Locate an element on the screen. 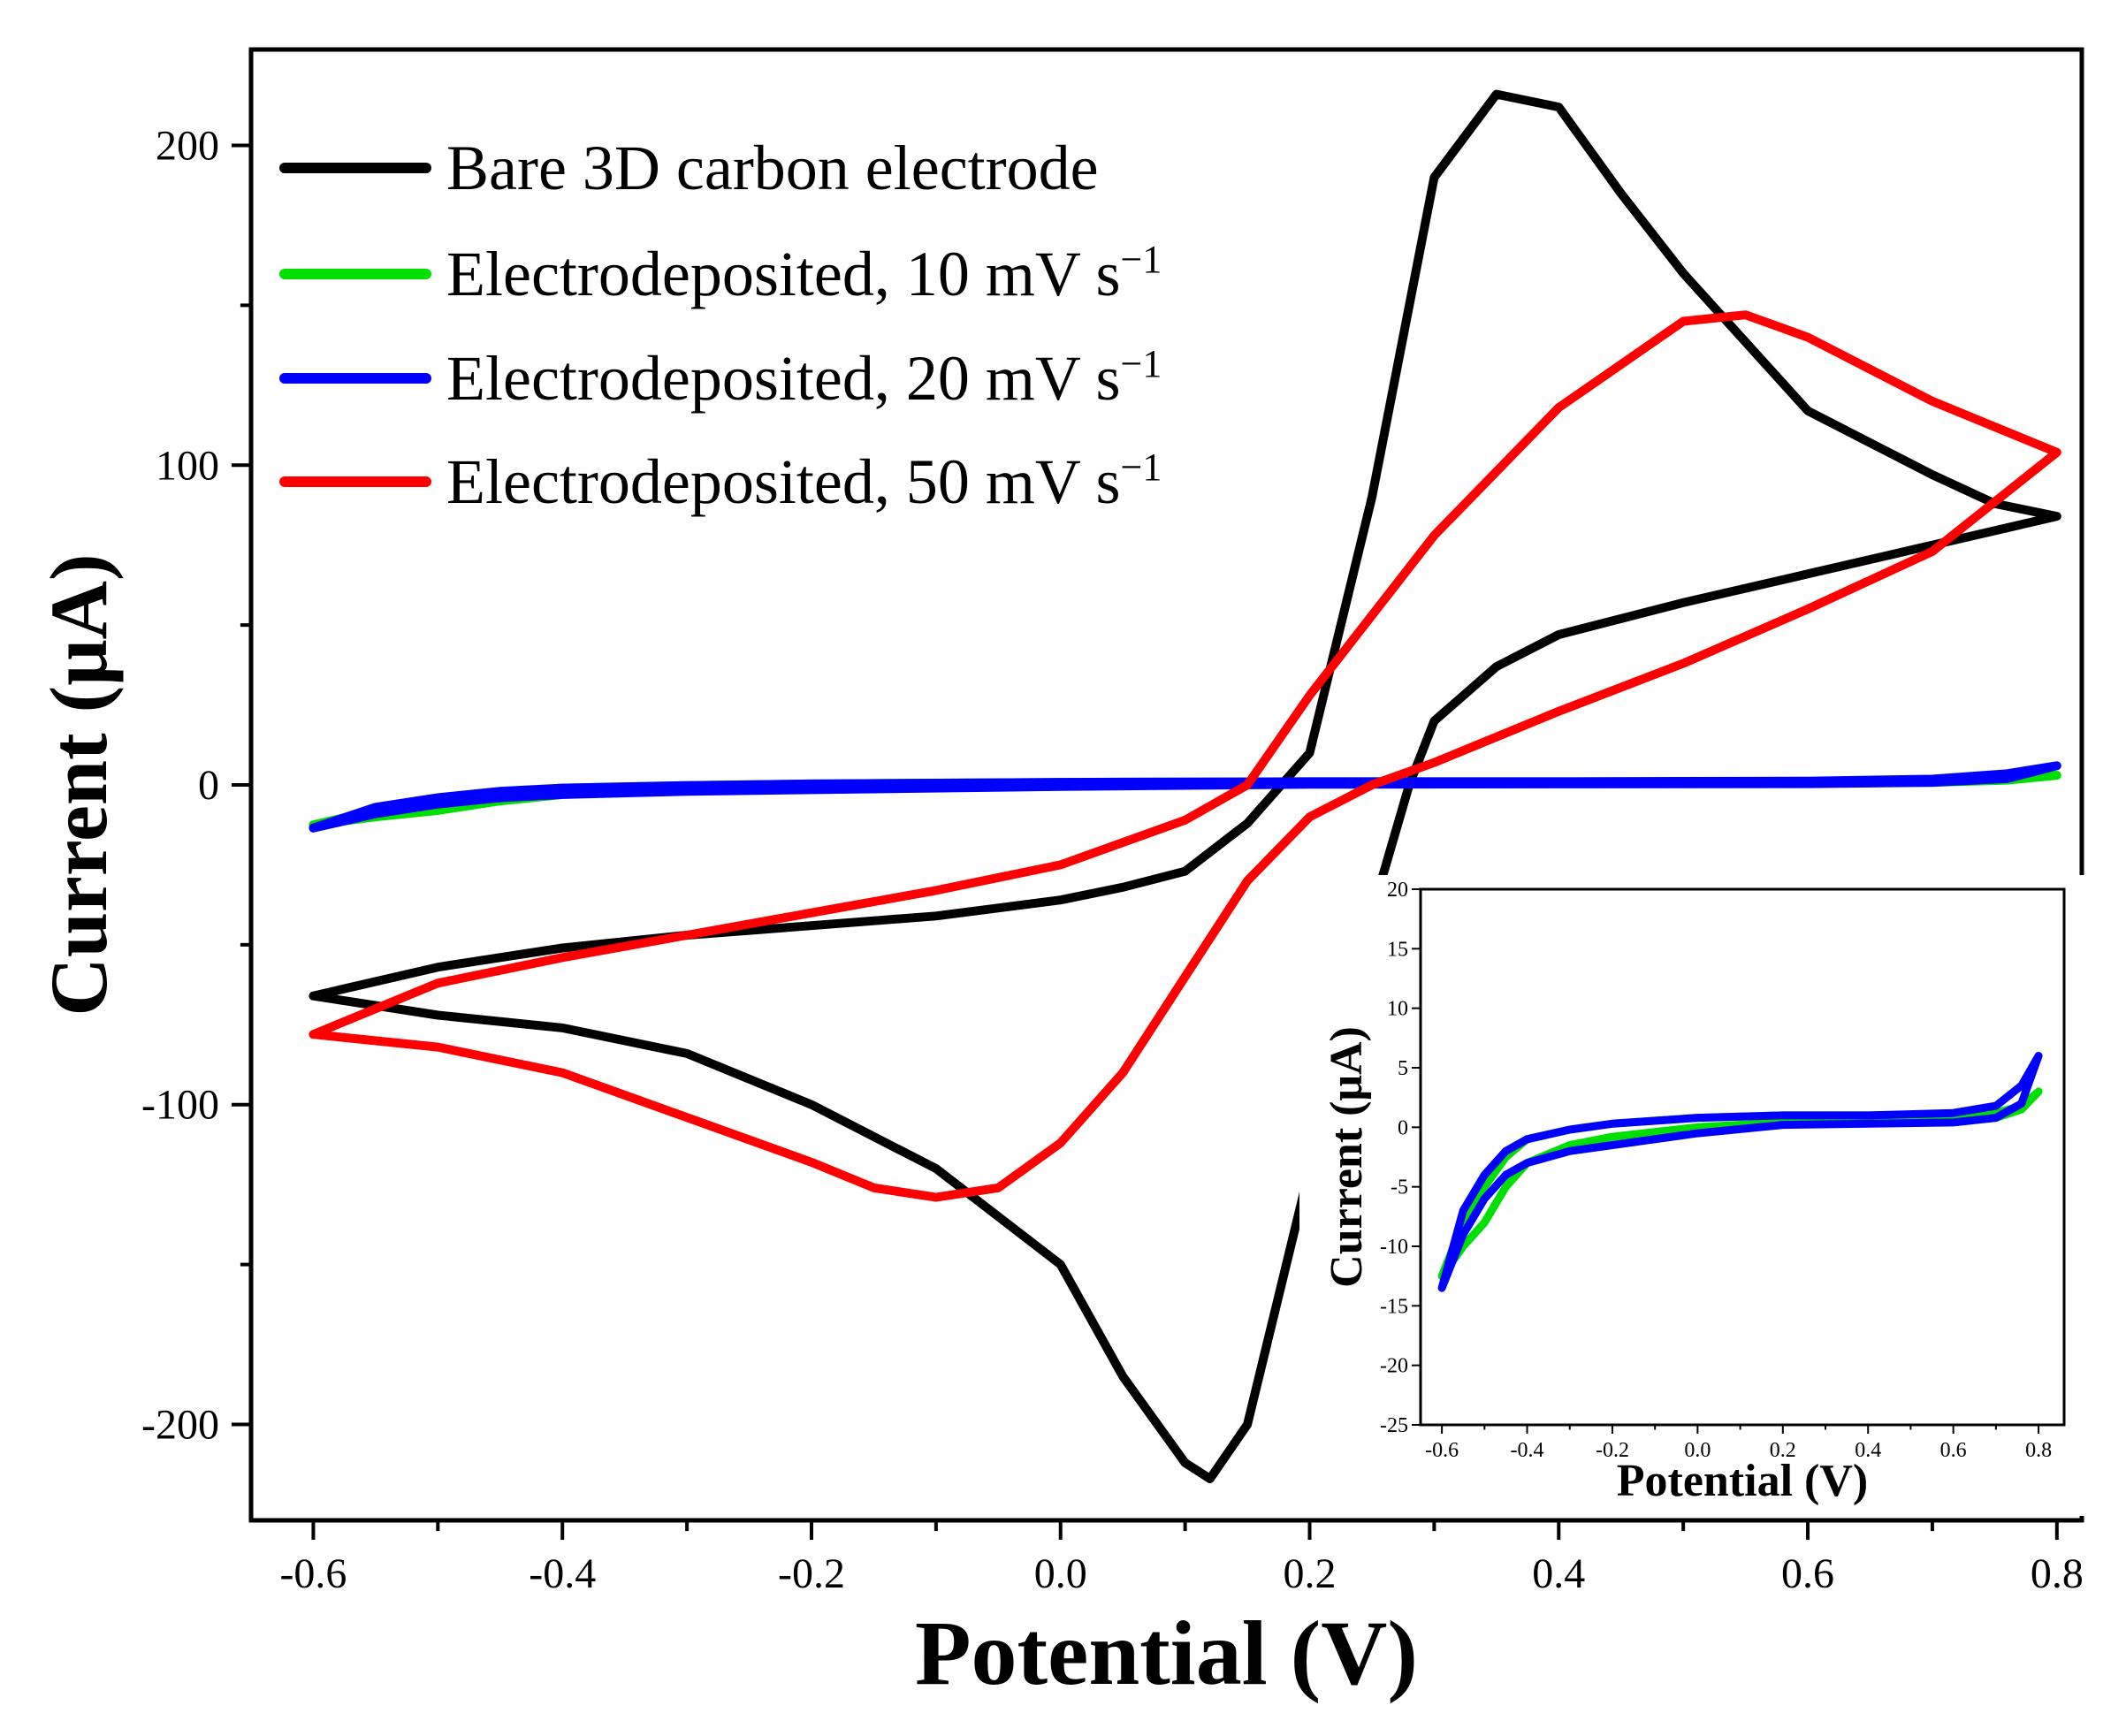  inset-y-tick-label: -5 is located at coordinates (1399, 1187).